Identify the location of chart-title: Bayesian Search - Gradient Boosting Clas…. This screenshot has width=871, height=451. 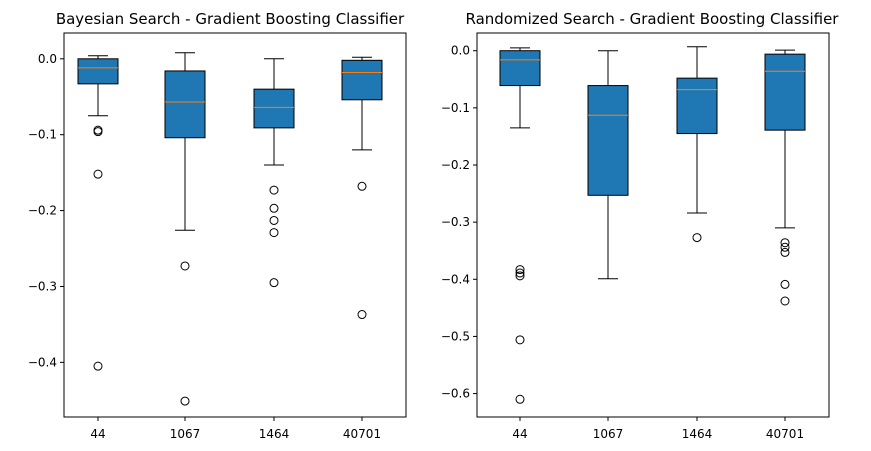
(230, 19).